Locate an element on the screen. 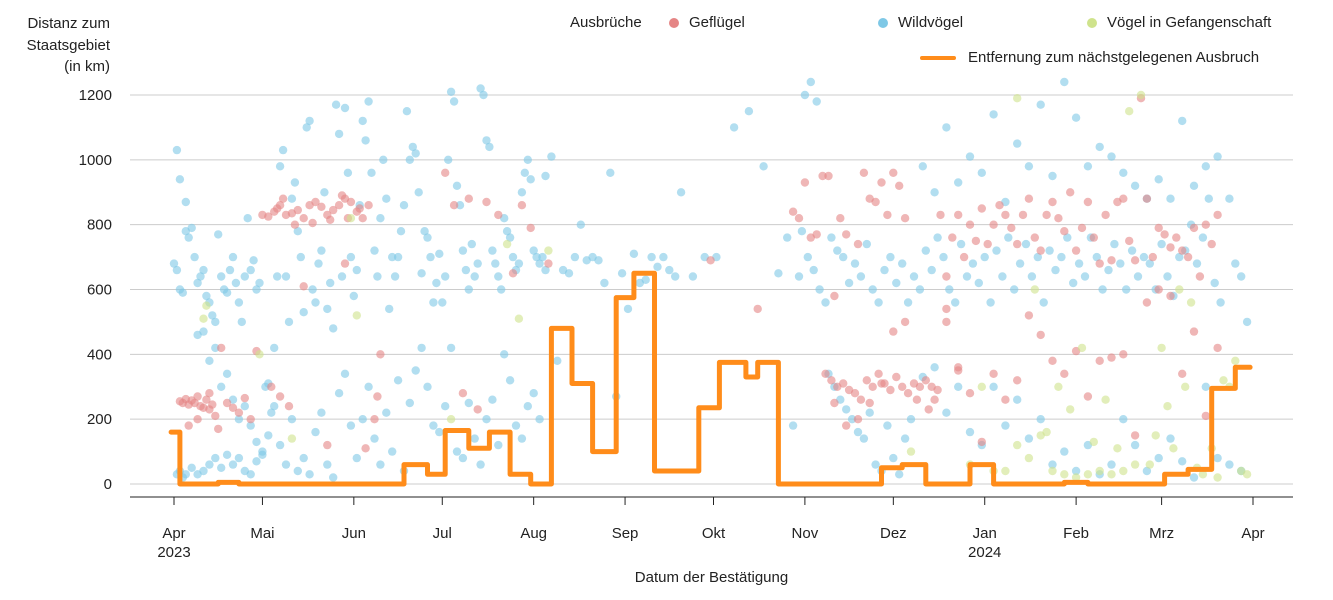  legend-label-gefluegel: Geflügel is located at coordinates (717, 22).